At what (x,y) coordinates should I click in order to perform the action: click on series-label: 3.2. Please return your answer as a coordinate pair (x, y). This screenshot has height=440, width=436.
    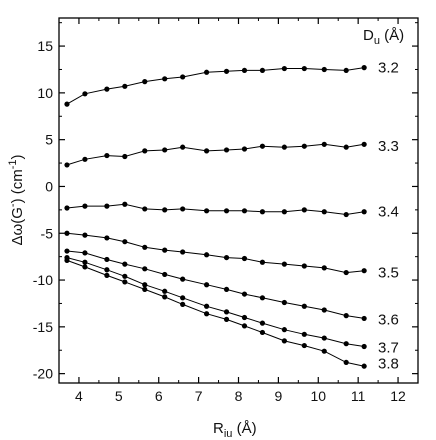
    Looking at the image, I should click on (388, 68).